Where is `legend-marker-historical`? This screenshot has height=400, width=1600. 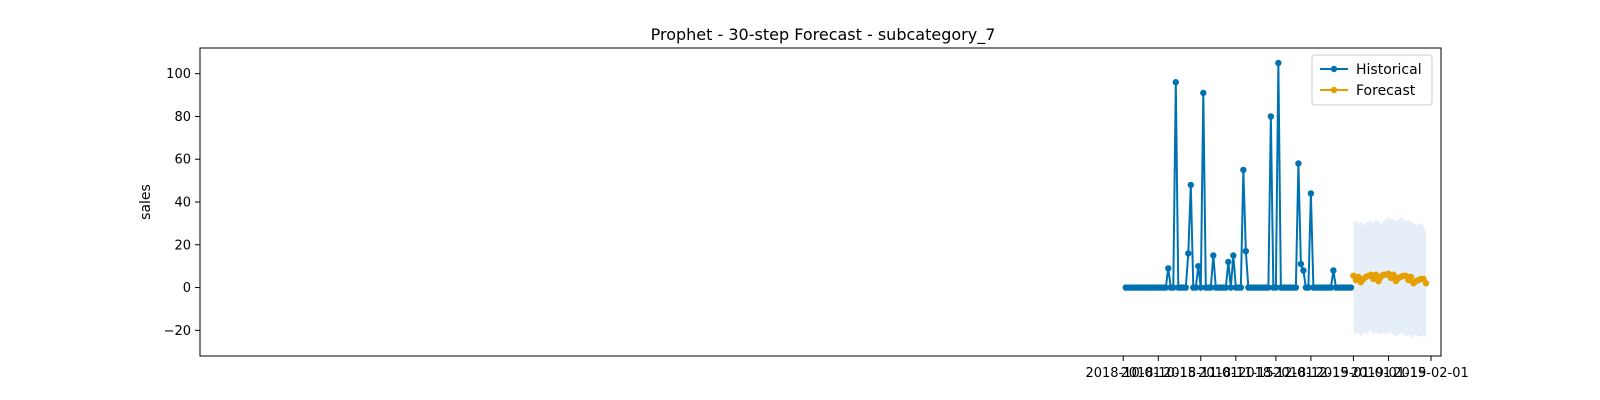 legend-marker-historical is located at coordinates (1334, 69).